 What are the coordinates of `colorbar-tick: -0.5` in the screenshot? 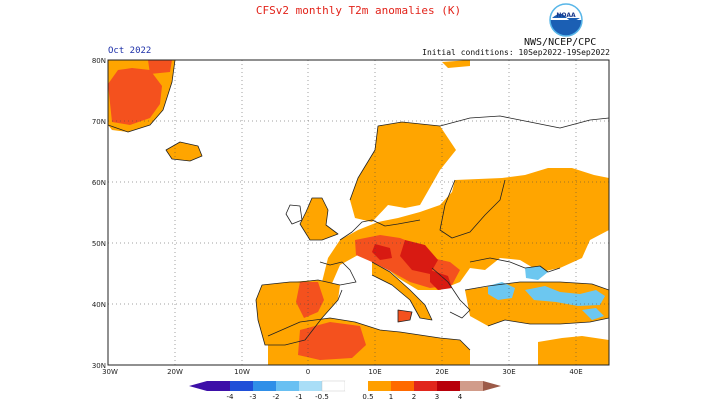 It's located at (322, 397).